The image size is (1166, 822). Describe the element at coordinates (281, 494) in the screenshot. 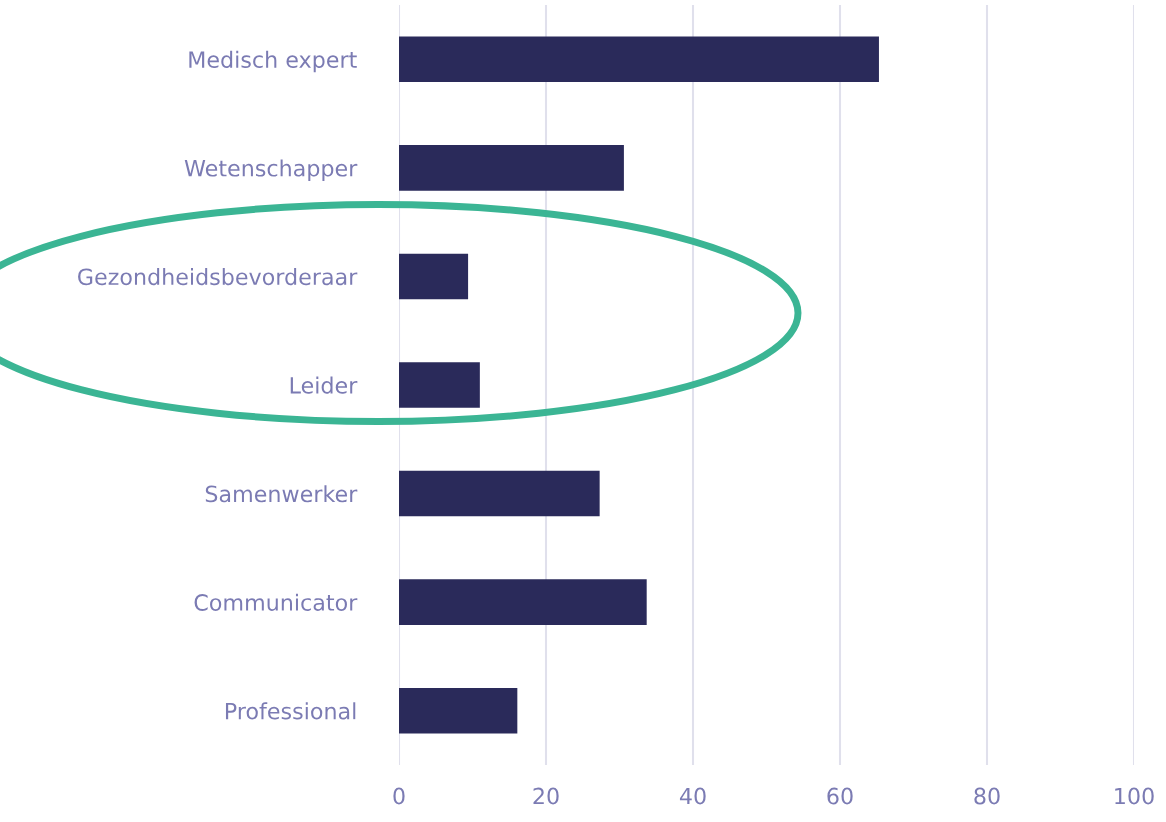

I see `y-tick-label: Samenwerker` at that location.